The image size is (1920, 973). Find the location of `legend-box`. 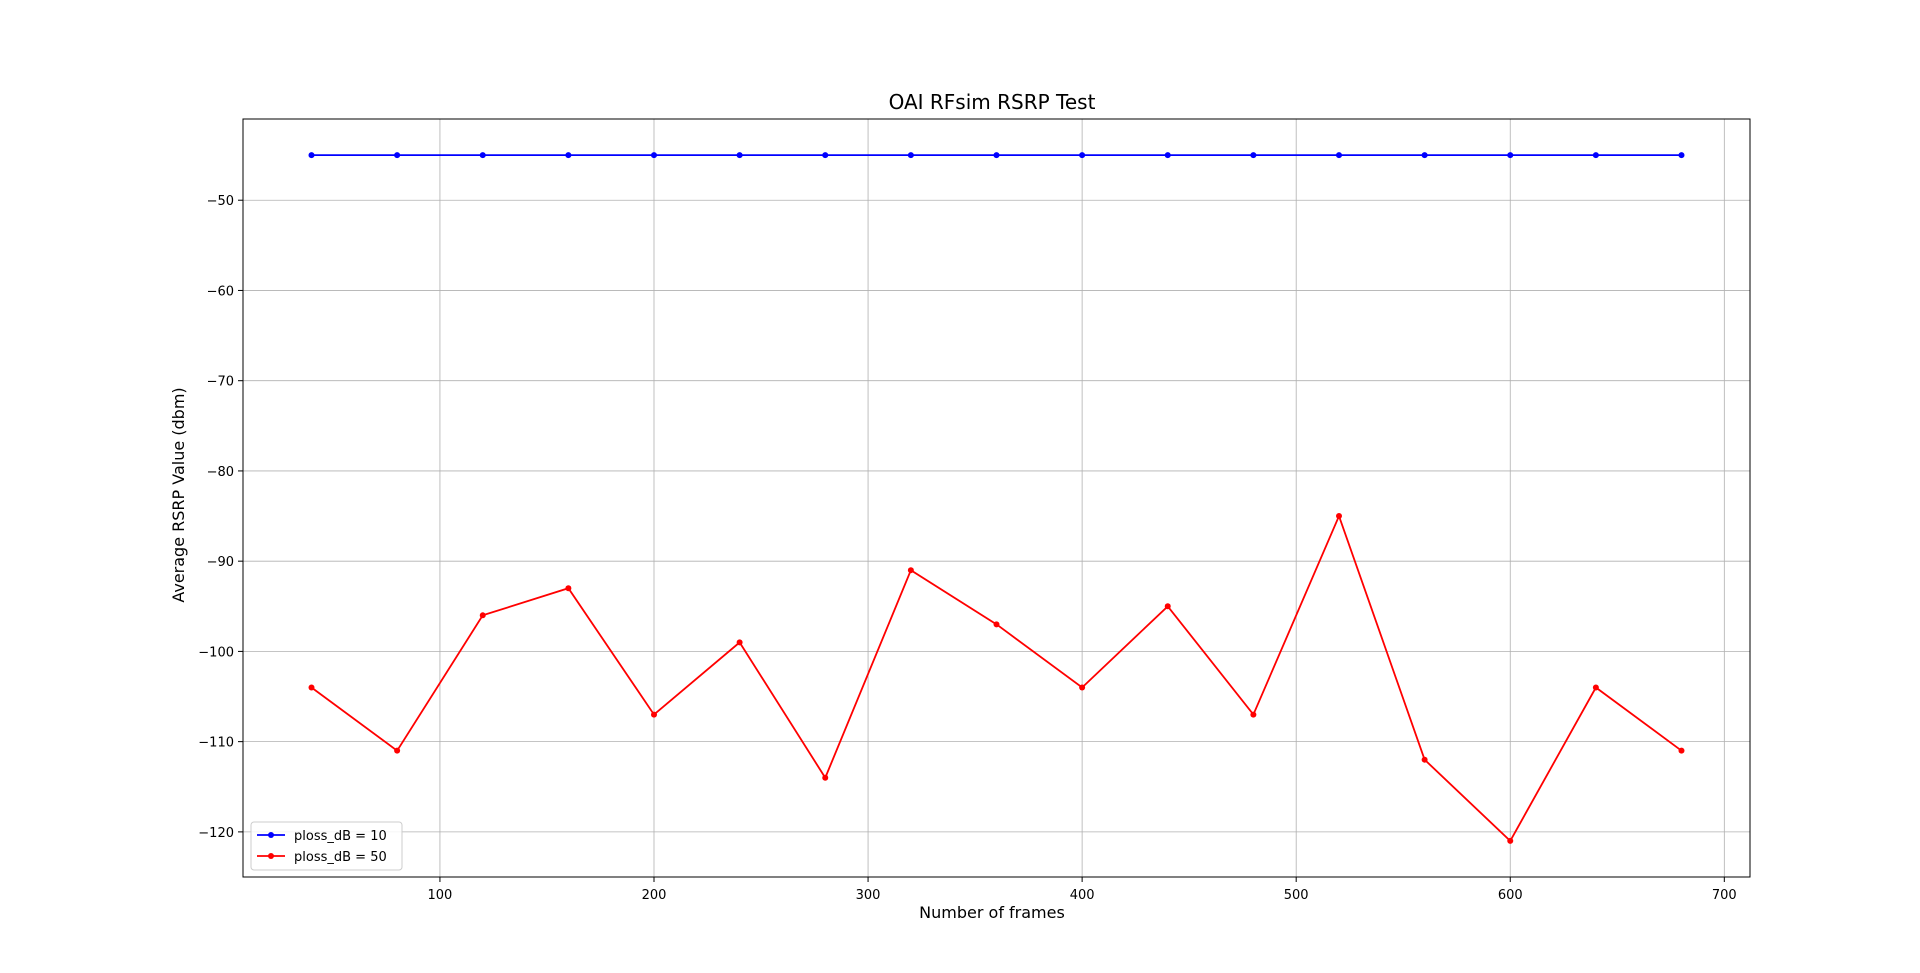

legend-box is located at coordinates (326, 846).